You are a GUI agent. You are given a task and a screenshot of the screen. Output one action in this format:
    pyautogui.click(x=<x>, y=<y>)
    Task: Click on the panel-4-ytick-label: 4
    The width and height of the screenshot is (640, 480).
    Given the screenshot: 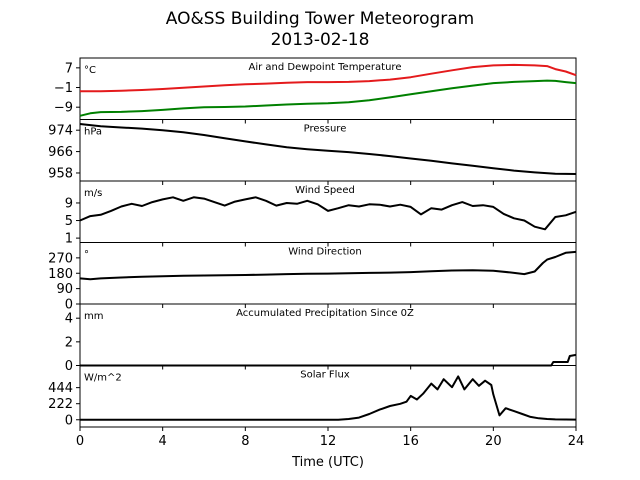 What is the action you would take?
    pyautogui.click(x=69, y=319)
    